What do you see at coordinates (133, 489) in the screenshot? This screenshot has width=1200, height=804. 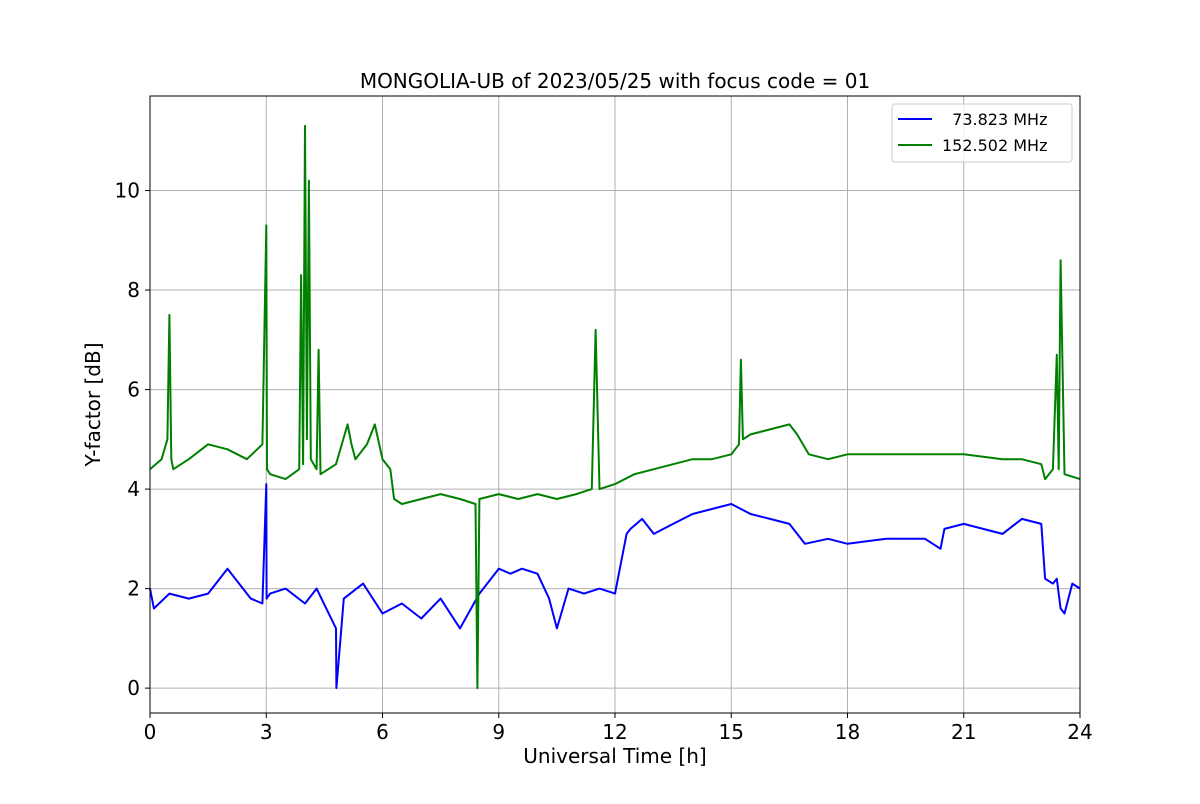 I see `y-tick-label: 4` at bounding box center [133, 489].